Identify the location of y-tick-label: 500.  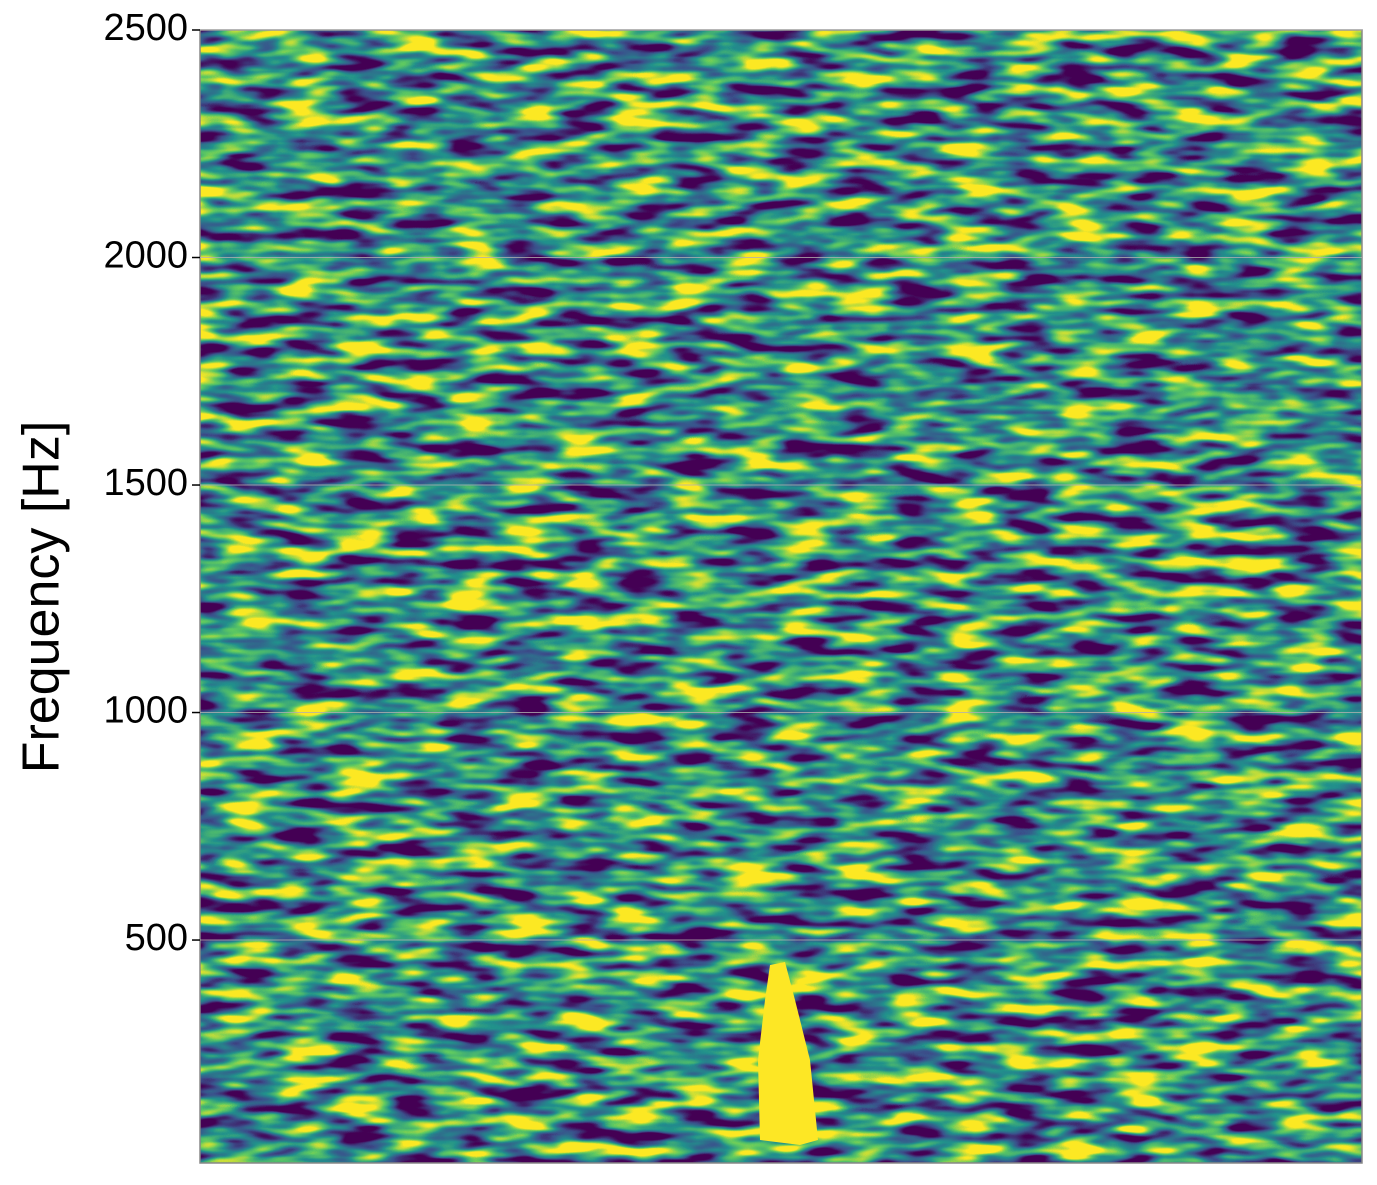
(156, 938).